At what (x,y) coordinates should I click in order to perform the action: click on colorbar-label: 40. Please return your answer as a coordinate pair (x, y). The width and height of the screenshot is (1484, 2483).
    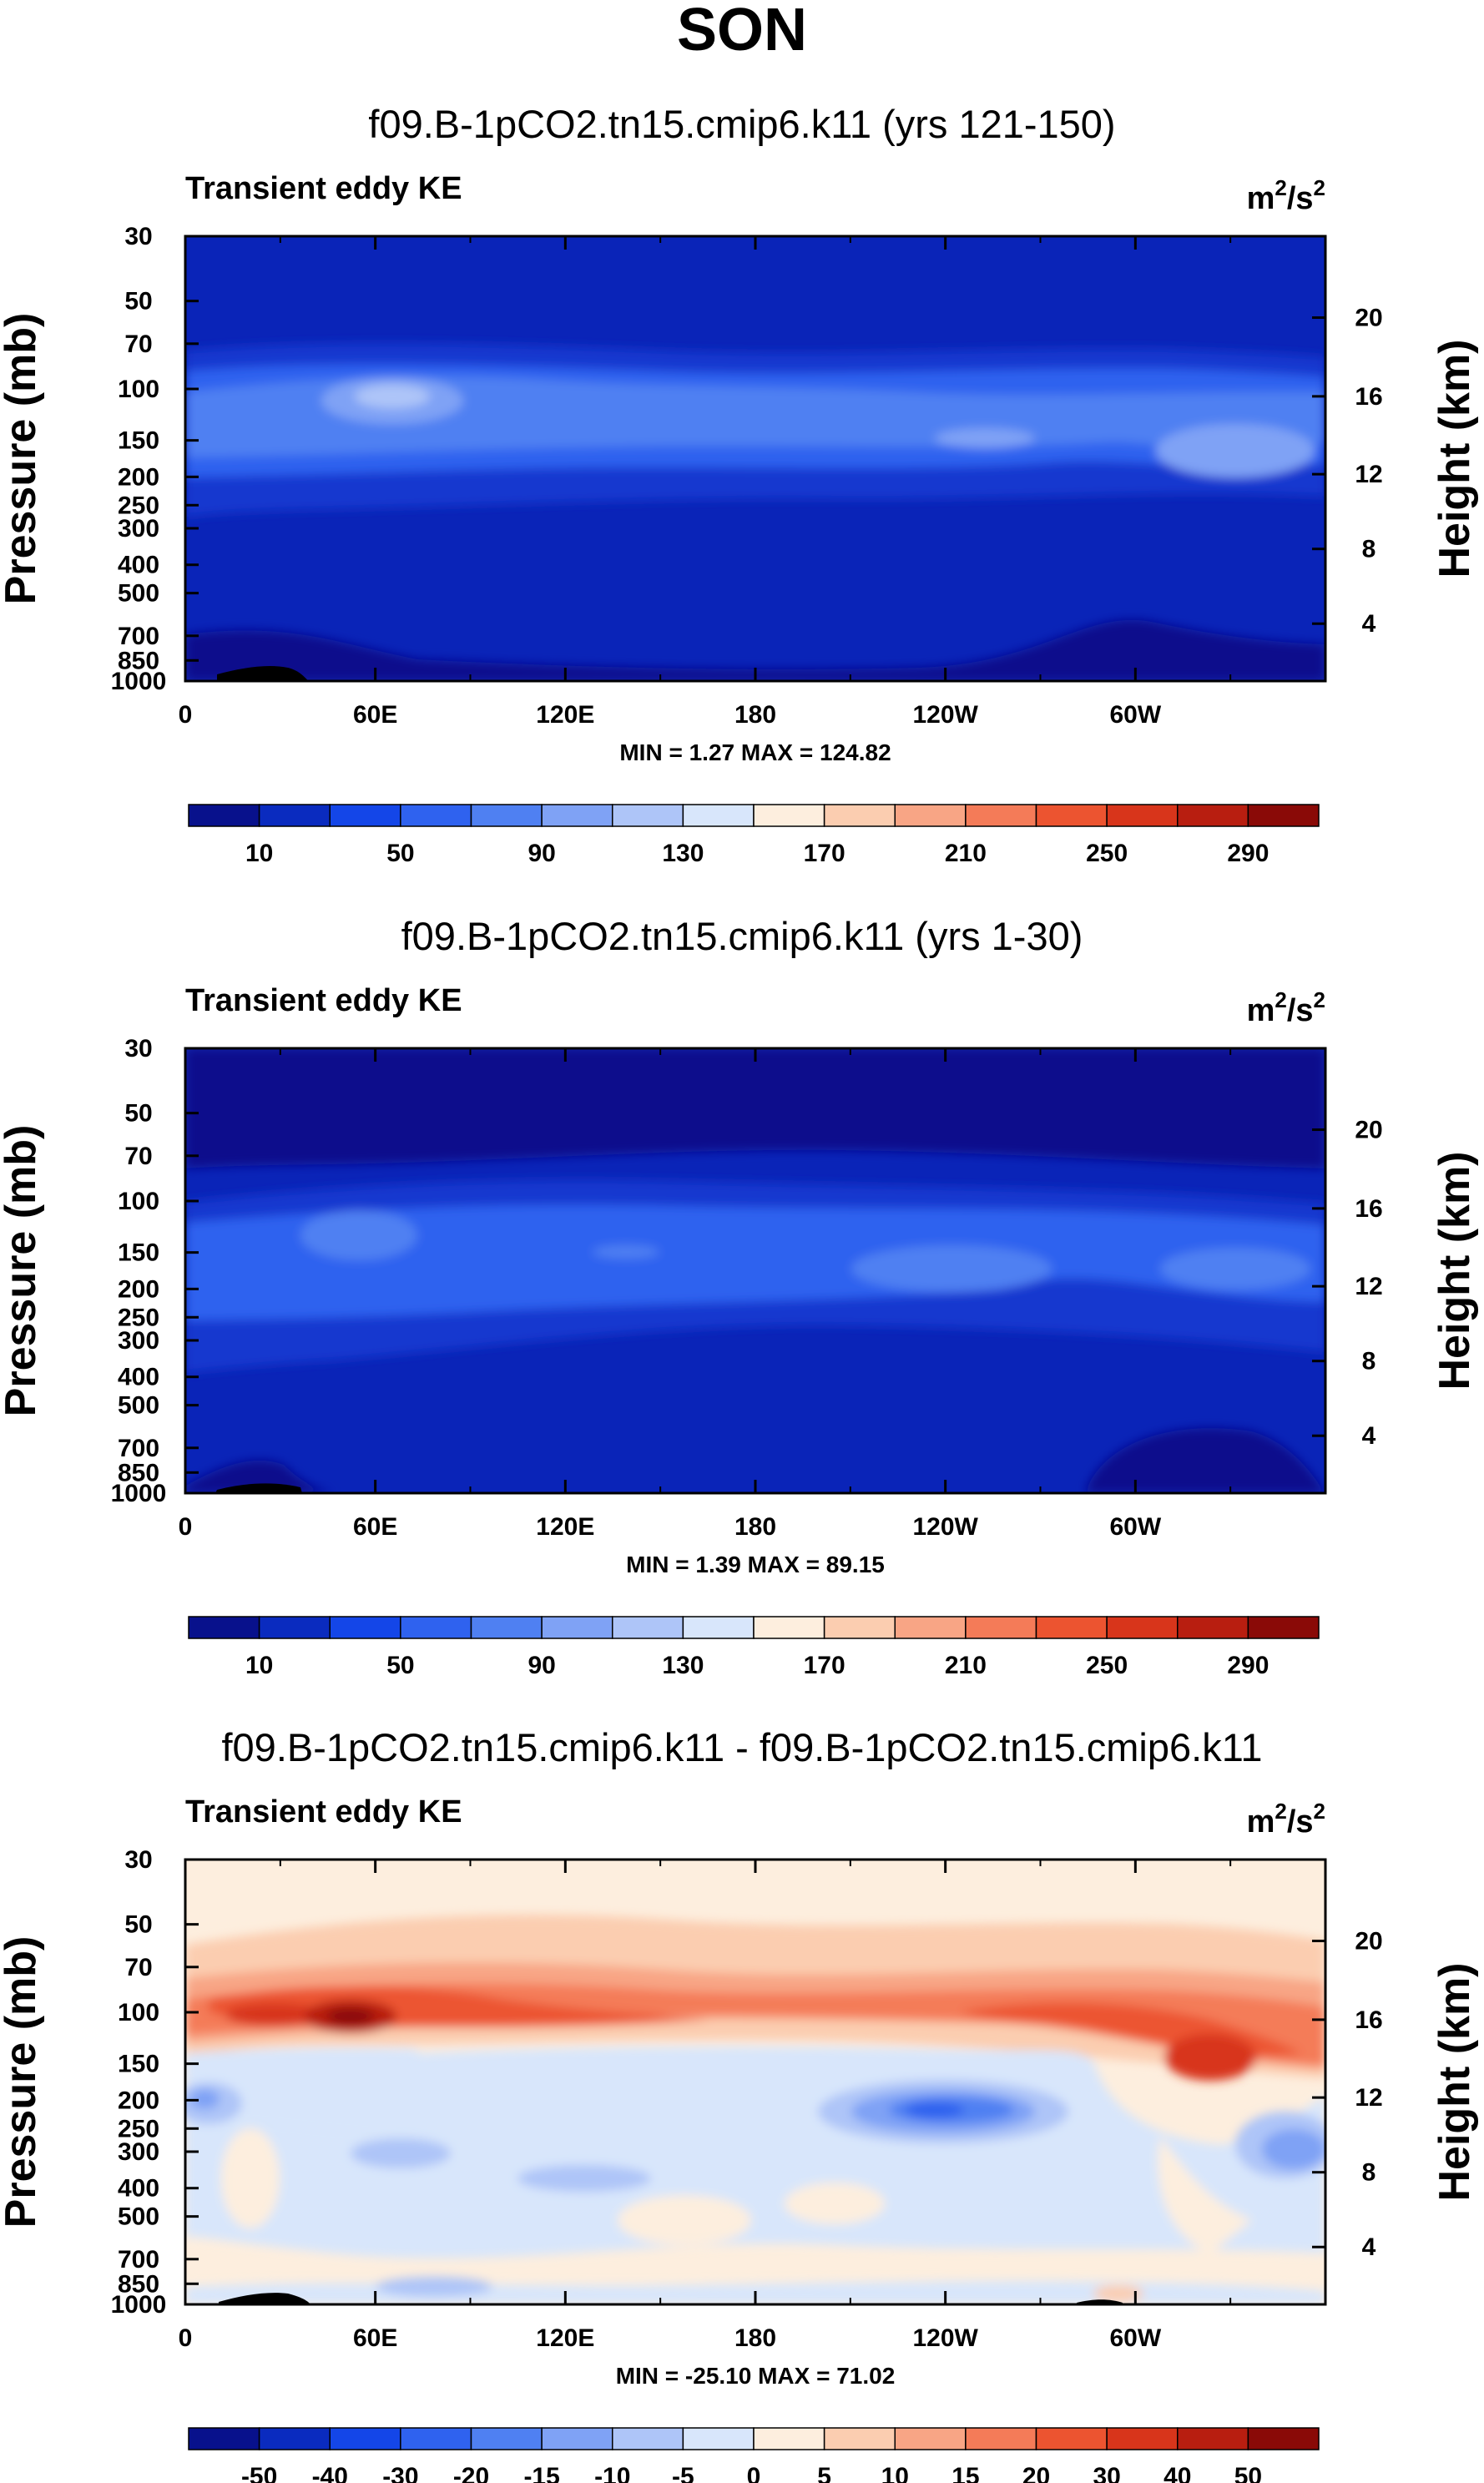
    Looking at the image, I should click on (1177, 2473).